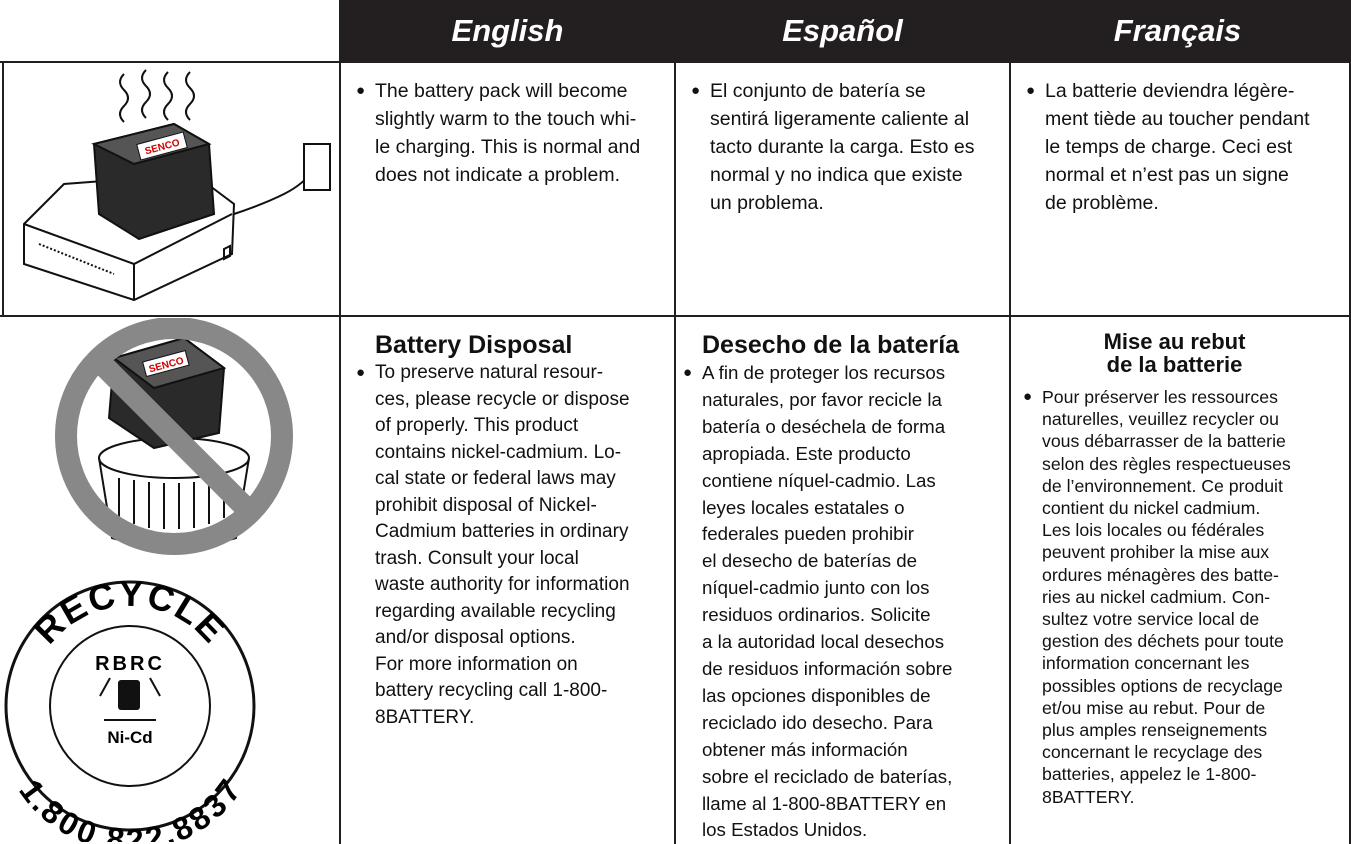 The height and width of the screenshot is (844, 1351). I want to click on text-line: ordures ménagères des batte-, so click(1160, 574).